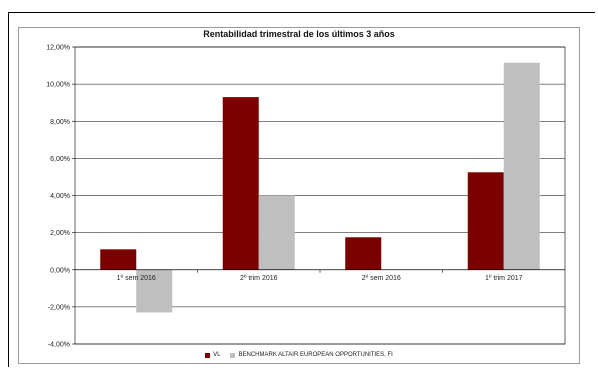 This screenshot has height=370, width=598. I want to click on x-tick-label: 2º trim 2016, so click(259, 278).